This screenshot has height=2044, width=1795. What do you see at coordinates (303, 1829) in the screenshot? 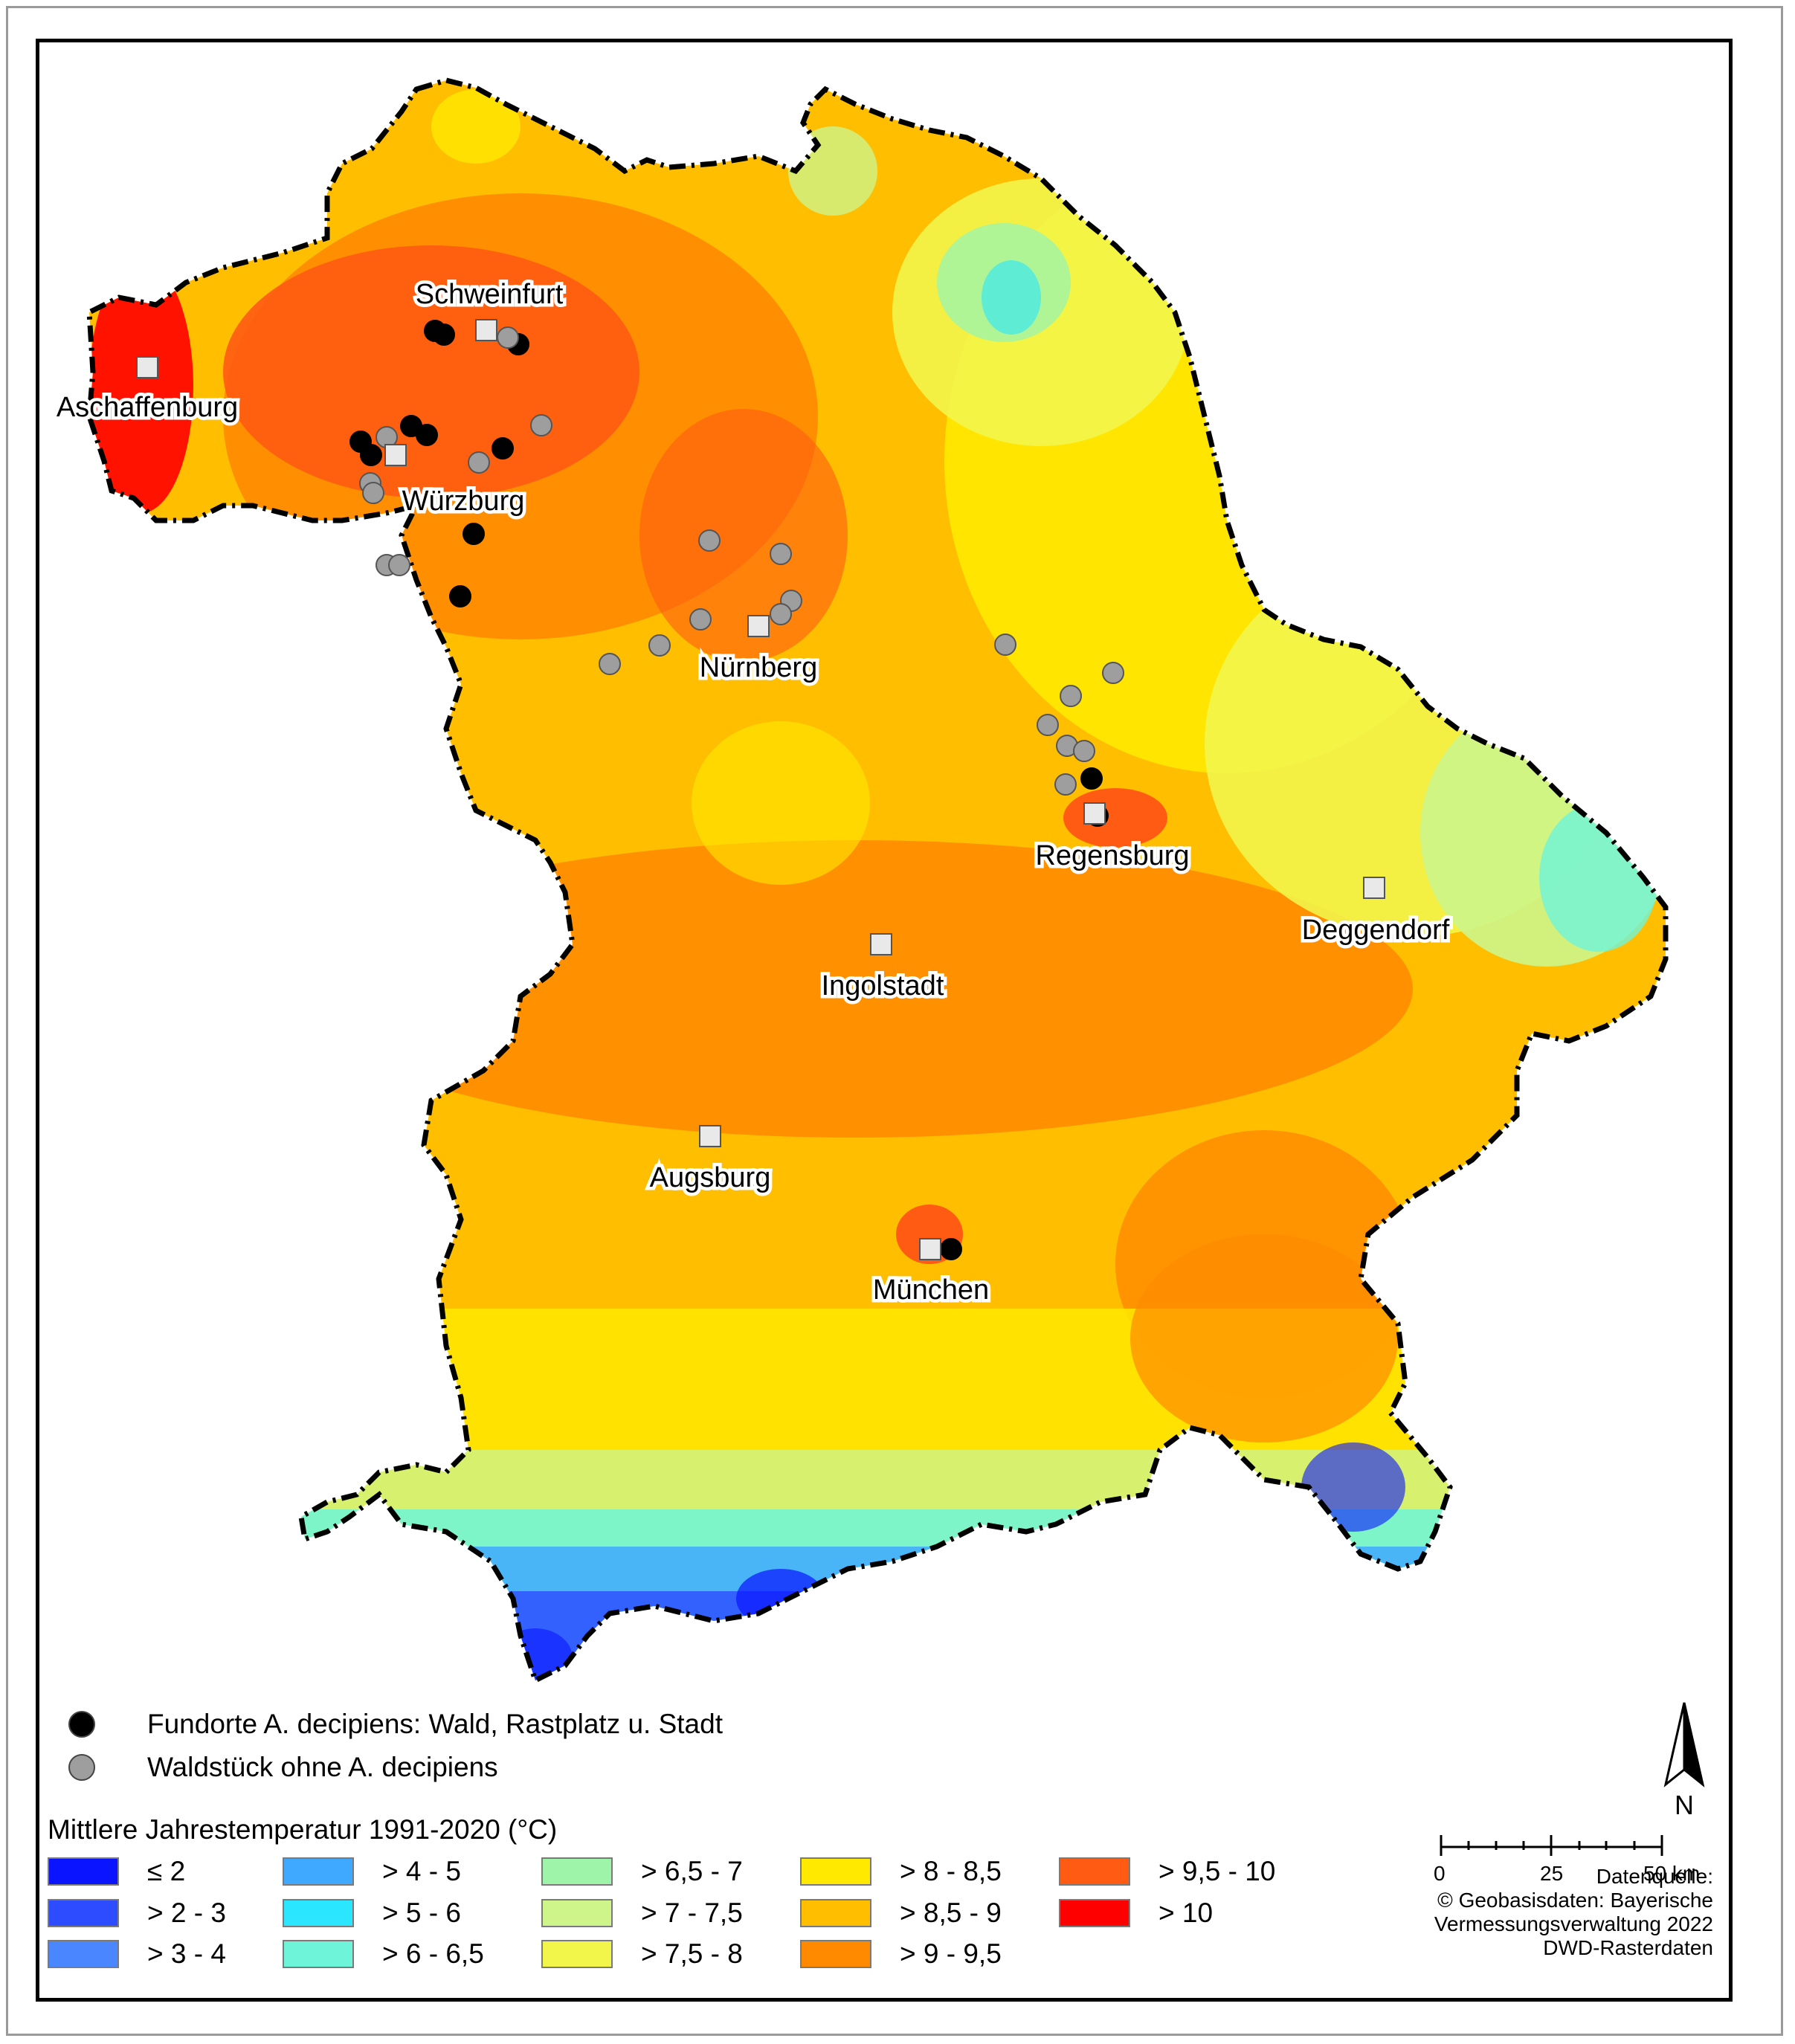
I see `legend-title: Mittlere Jahrestemperatur 1991-2020 (°C)` at bounding box center [303, 1829].